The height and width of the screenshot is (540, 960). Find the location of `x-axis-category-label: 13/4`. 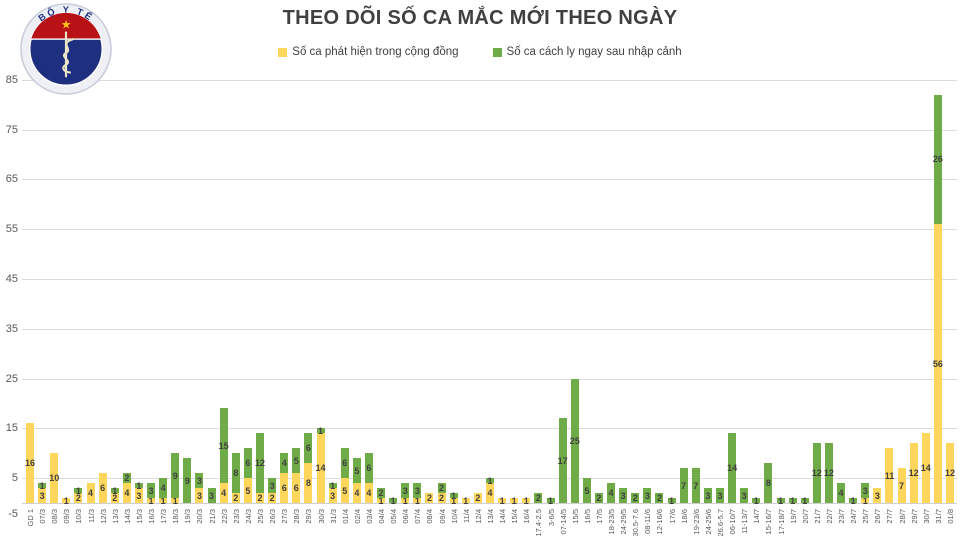

x-axis-category-label: 13/4 is located at coordinates (490, 516).